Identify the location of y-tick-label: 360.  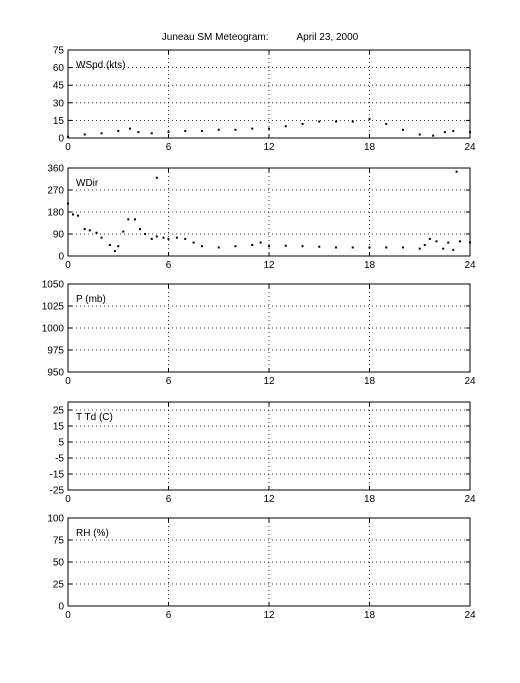
(55, 169).